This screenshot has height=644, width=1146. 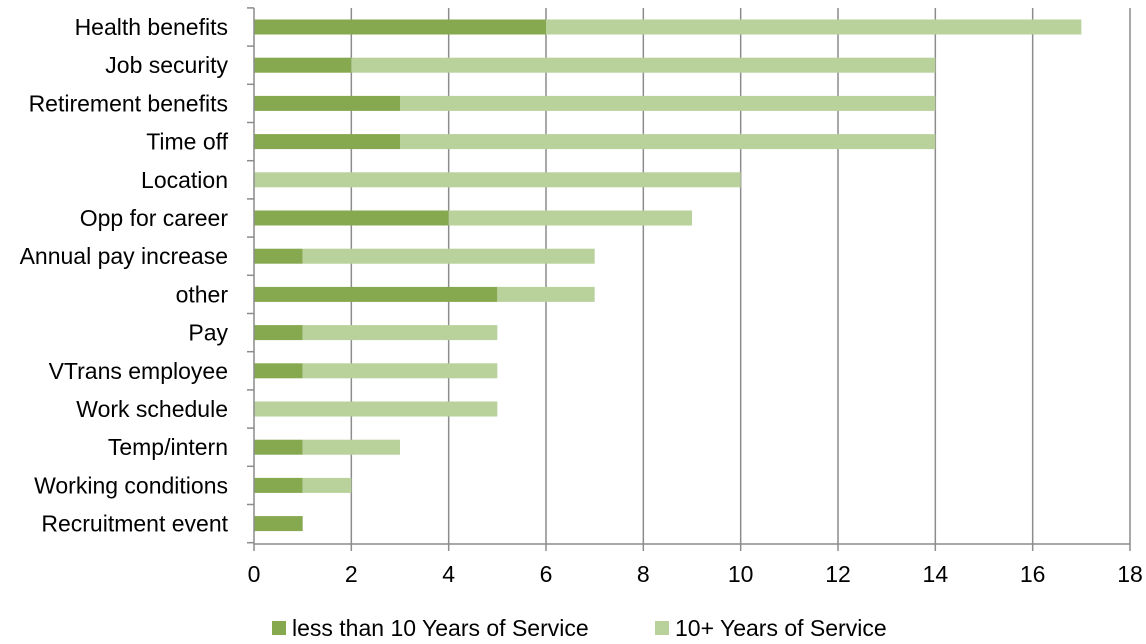 What do you see at coordinates (202, 294) in the screenshot?
I see `category-label: other` at bounding box center [202, 294].